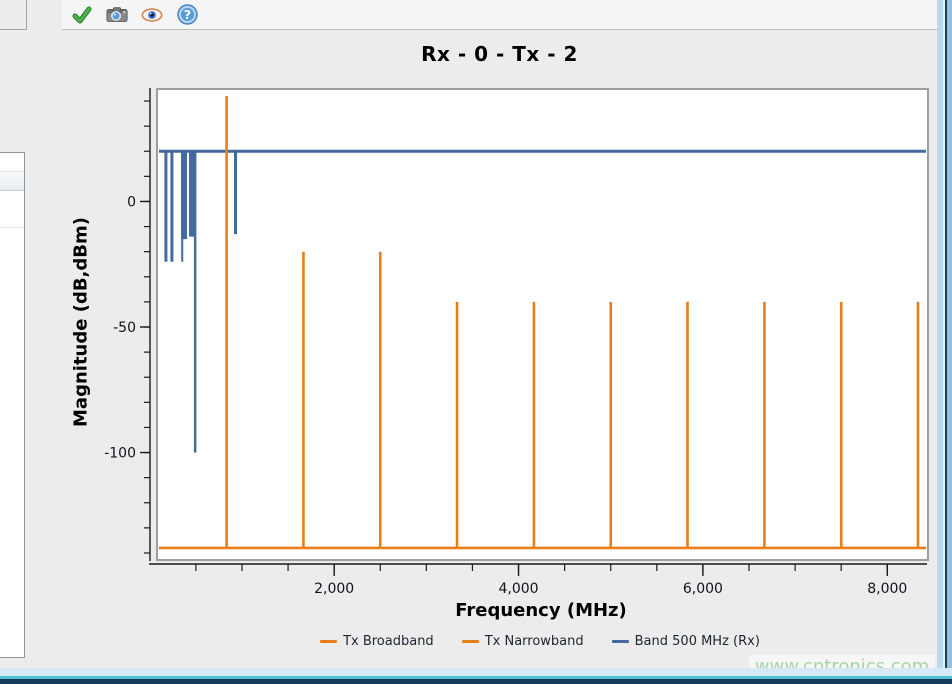  I want to click on camera-icon, so click(117, 14).